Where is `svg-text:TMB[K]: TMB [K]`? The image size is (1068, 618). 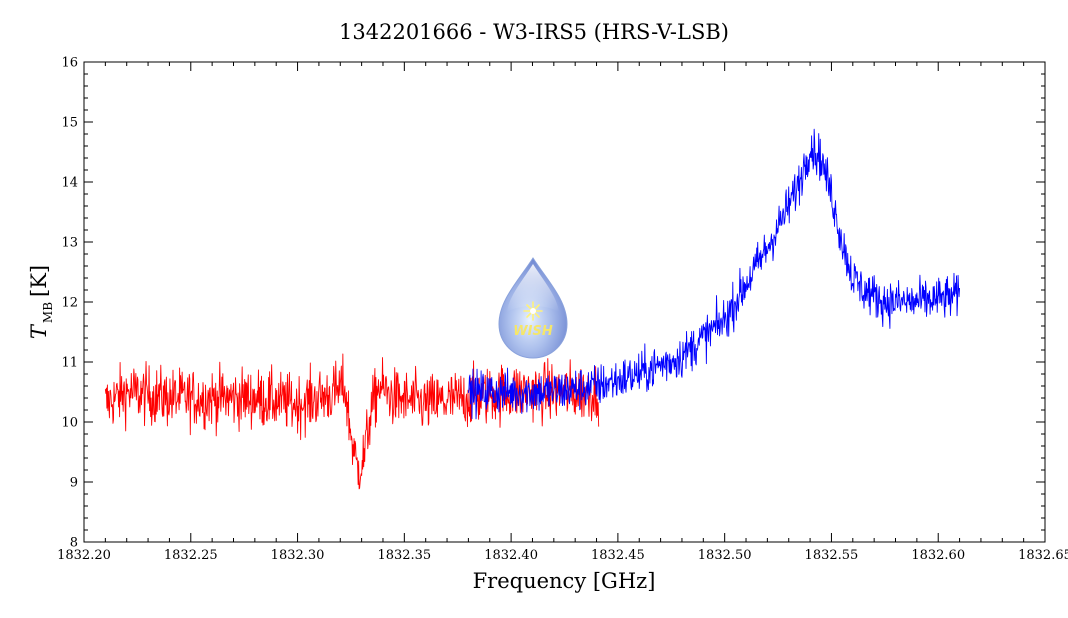 svg-text:TMB[K]: TMB [K] is located at coordinates (41, 302).